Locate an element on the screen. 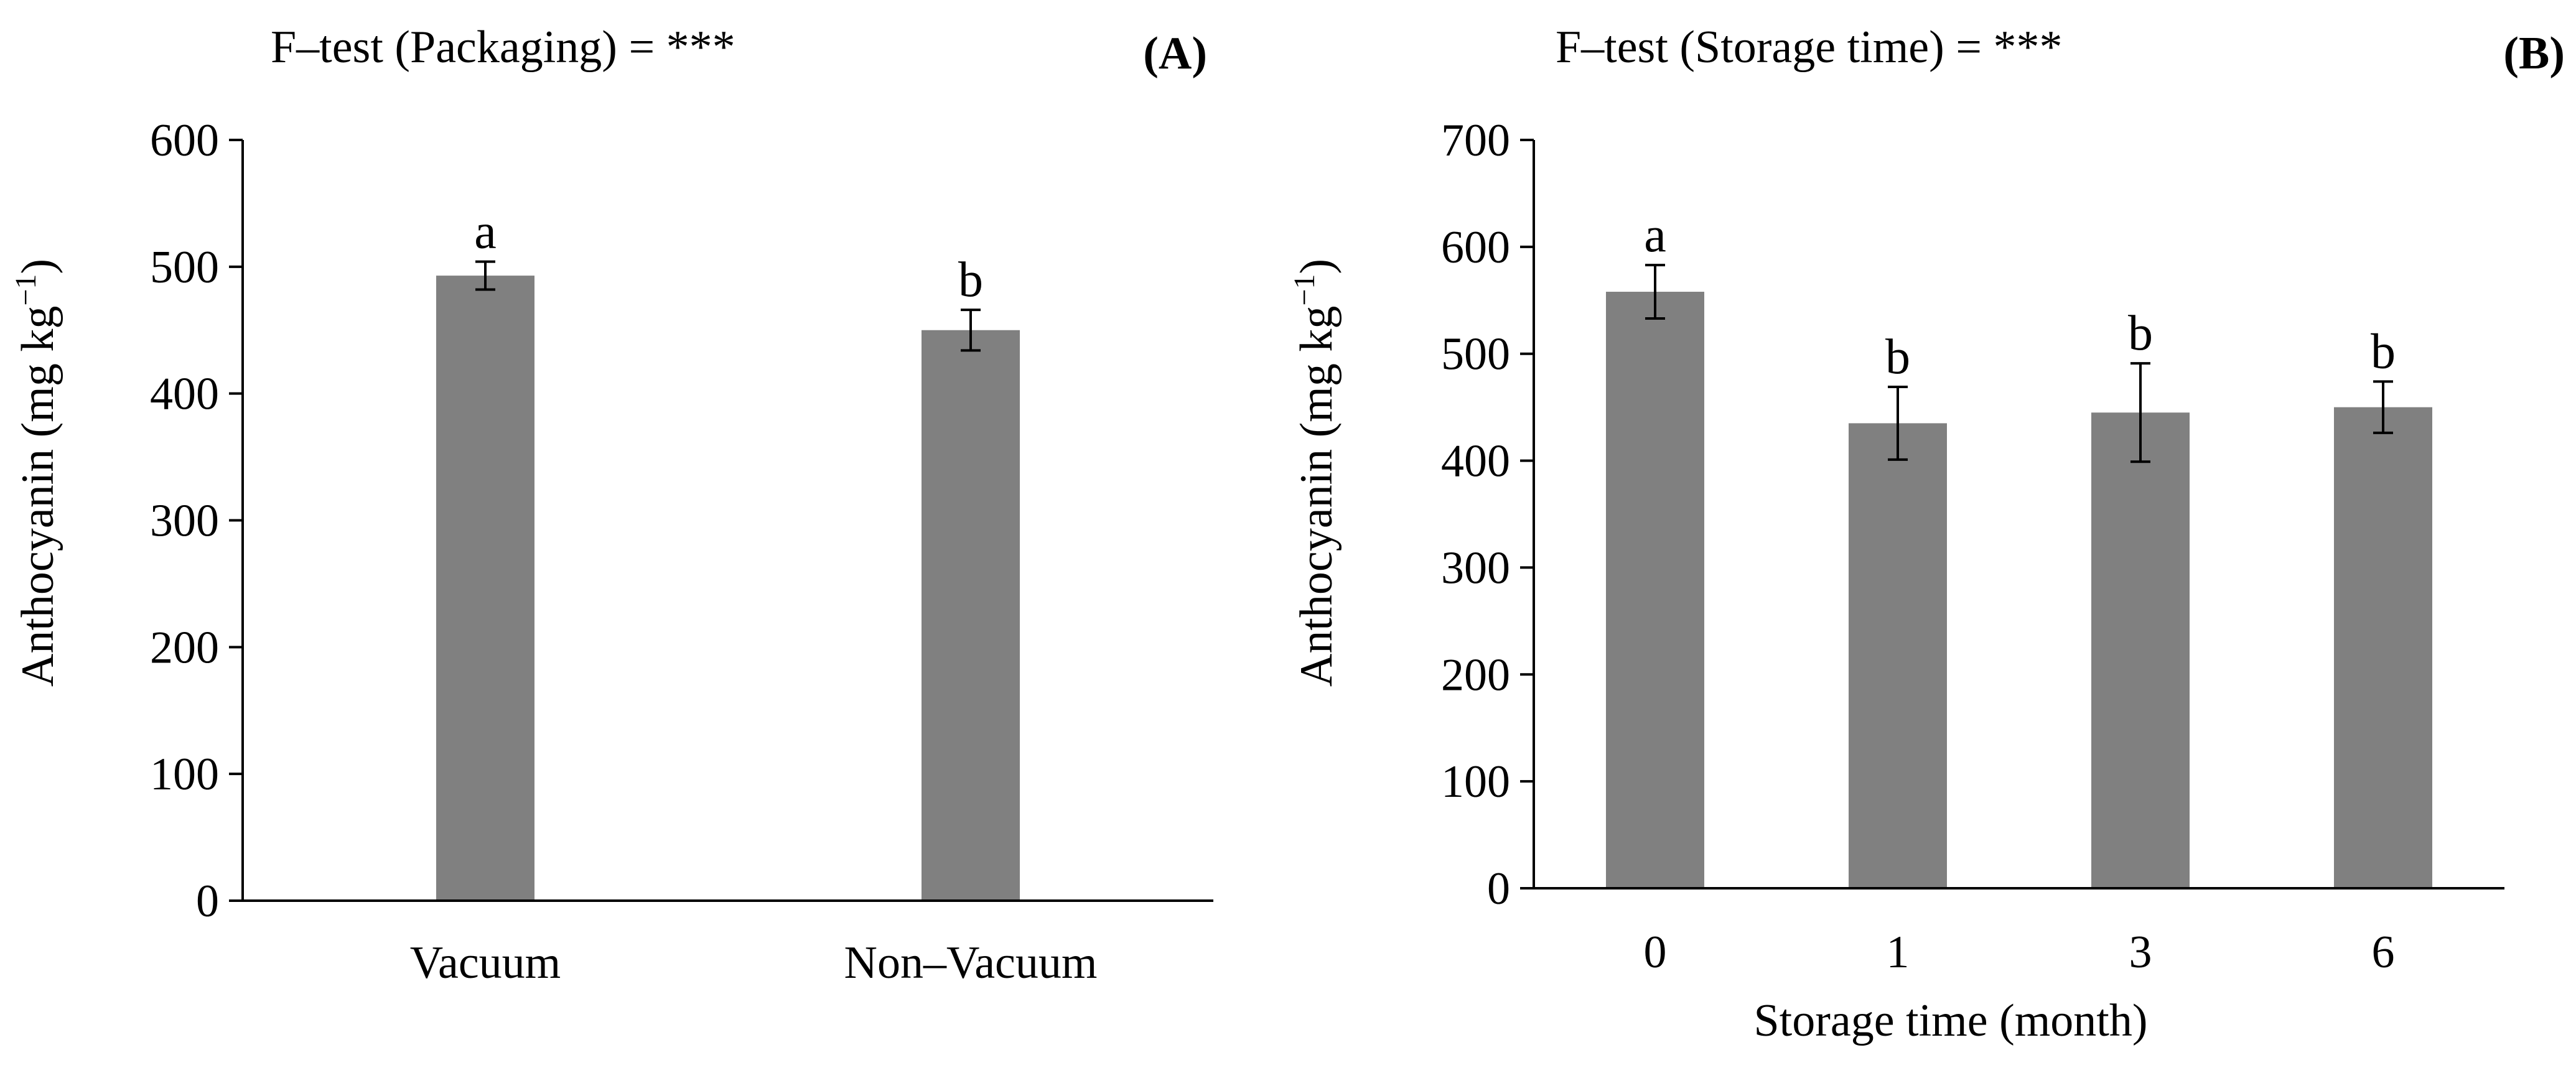  panel-a-ylabel: Anthocyanin (mg kg−1) is located at coordinates (36, 473).